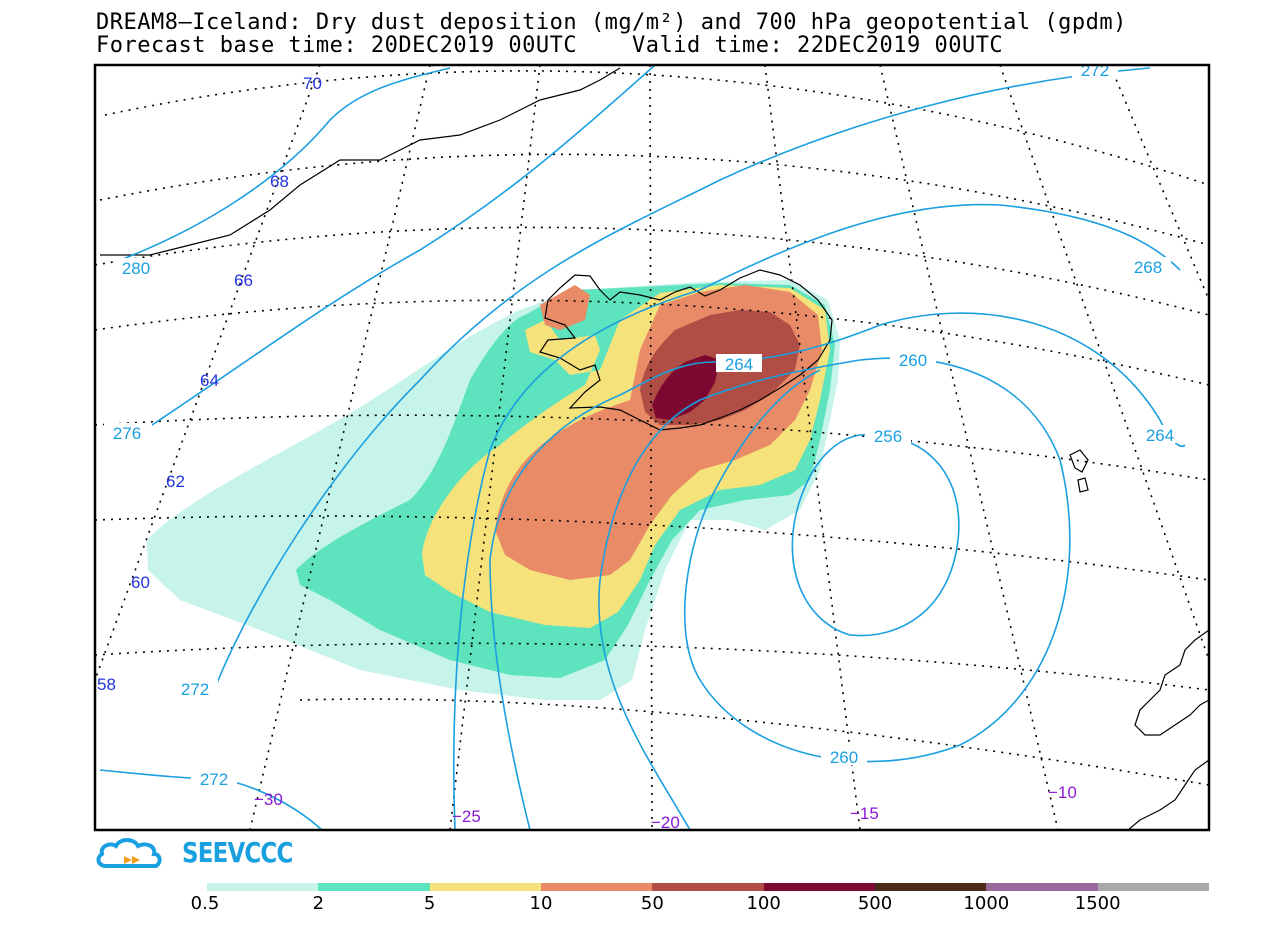 This screenshot has height=925, width=1271. What do you see at coordinates (195, 689) in the screenshot?
I see `contour-label-272-west: 272` at bounding box center [195, 689].